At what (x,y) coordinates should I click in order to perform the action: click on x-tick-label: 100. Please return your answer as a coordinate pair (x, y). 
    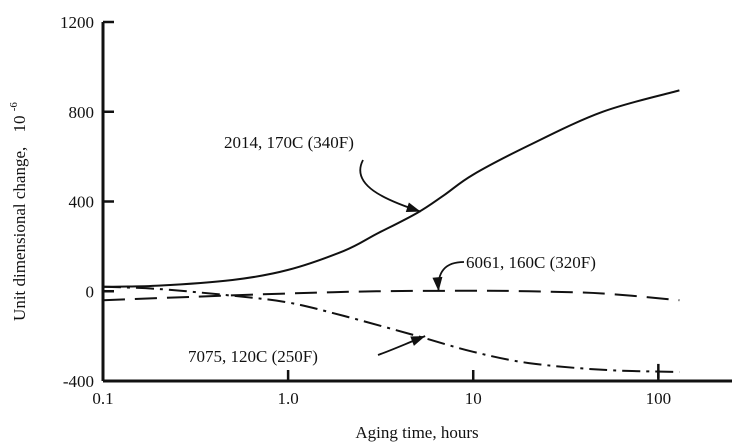
    Looking at the image, I should click on (659, 398).